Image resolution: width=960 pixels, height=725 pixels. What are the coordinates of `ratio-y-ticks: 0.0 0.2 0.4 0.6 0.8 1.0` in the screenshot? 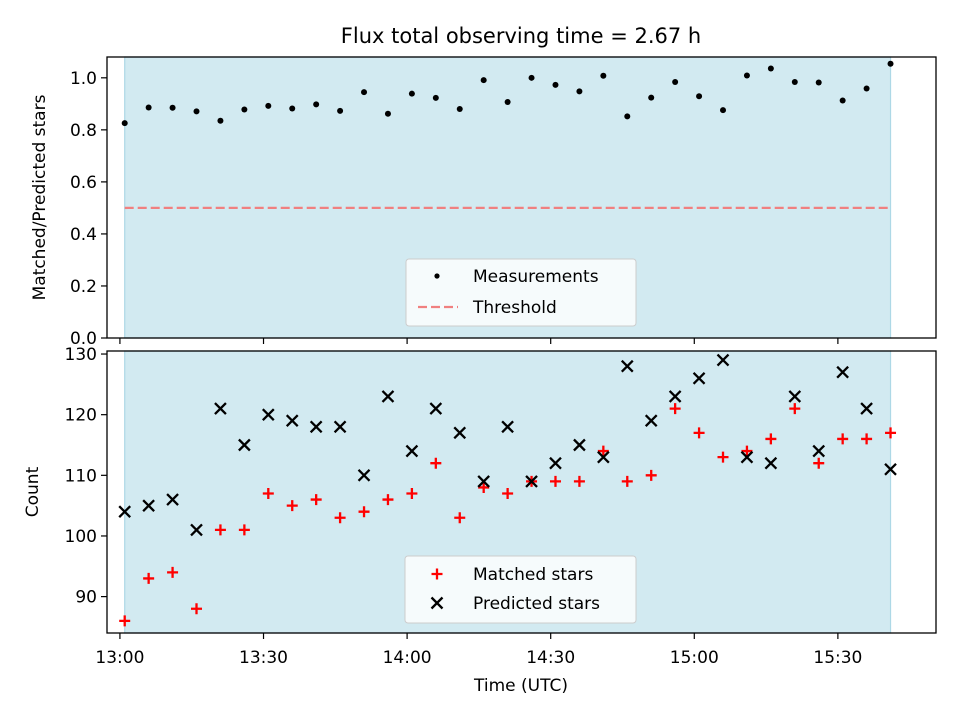 It's located at (88, 209).